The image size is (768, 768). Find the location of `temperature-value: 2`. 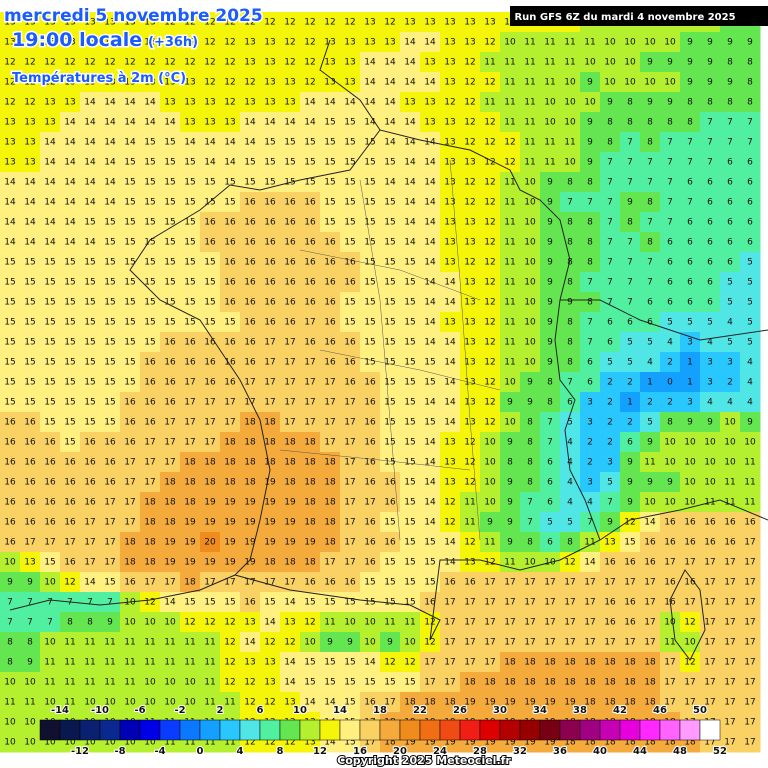

temperature-value: 2 is located at coordinates (590, 463).